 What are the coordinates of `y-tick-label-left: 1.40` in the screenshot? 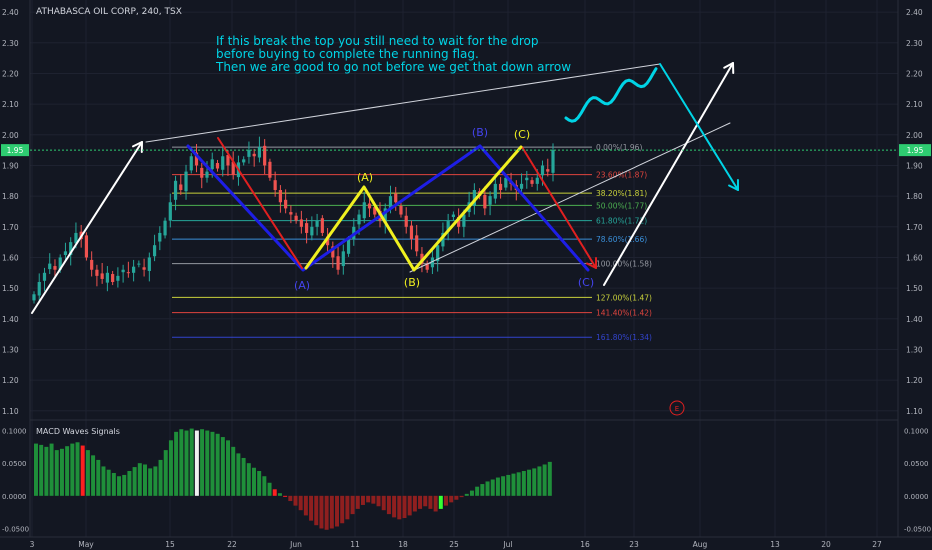 It's located at (10, 319).